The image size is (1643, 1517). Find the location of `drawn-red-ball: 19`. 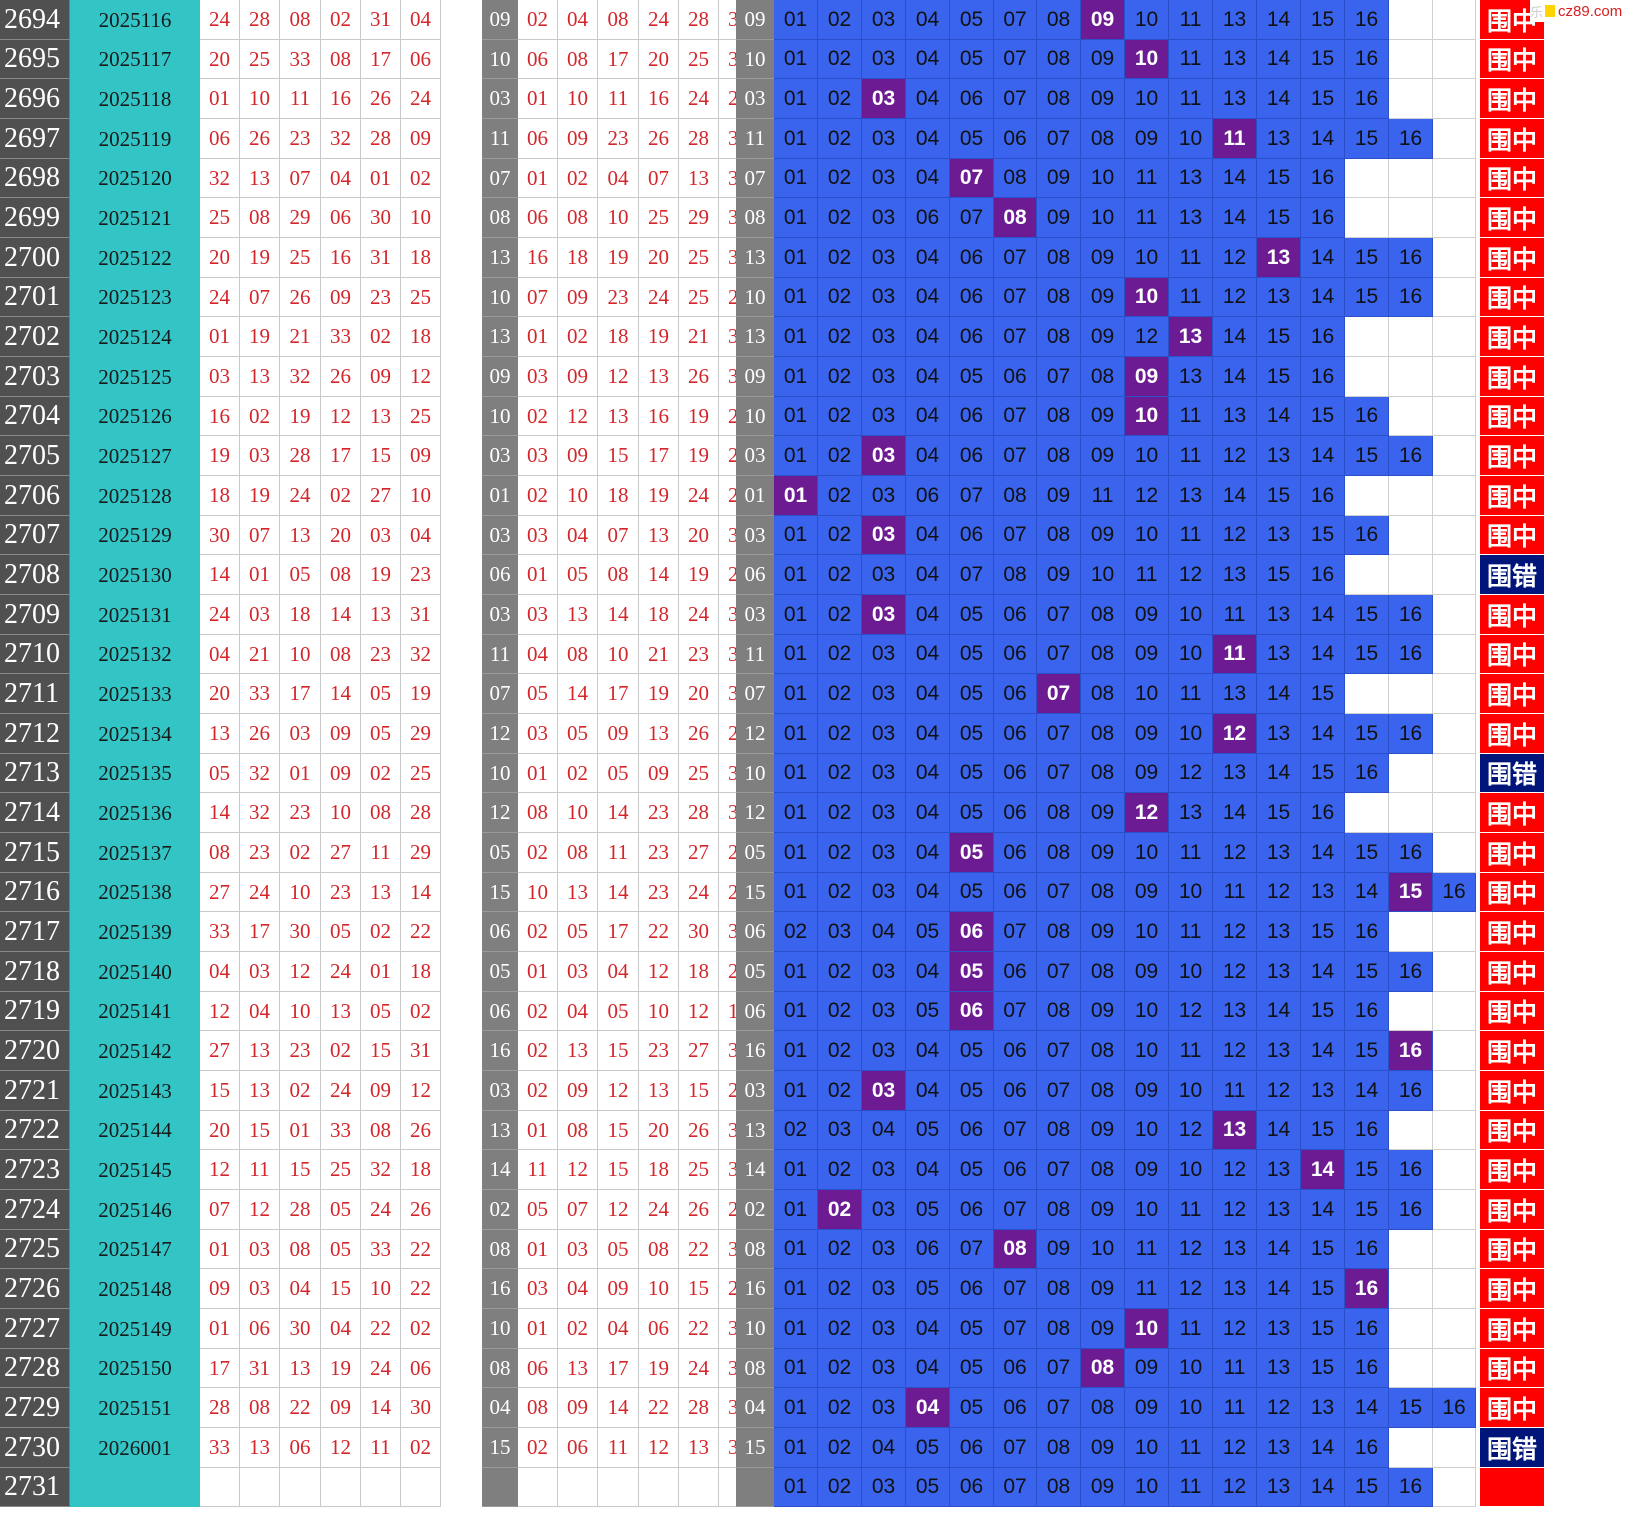

drawn-red-ball: 19 is located at coordinates (260, 337).